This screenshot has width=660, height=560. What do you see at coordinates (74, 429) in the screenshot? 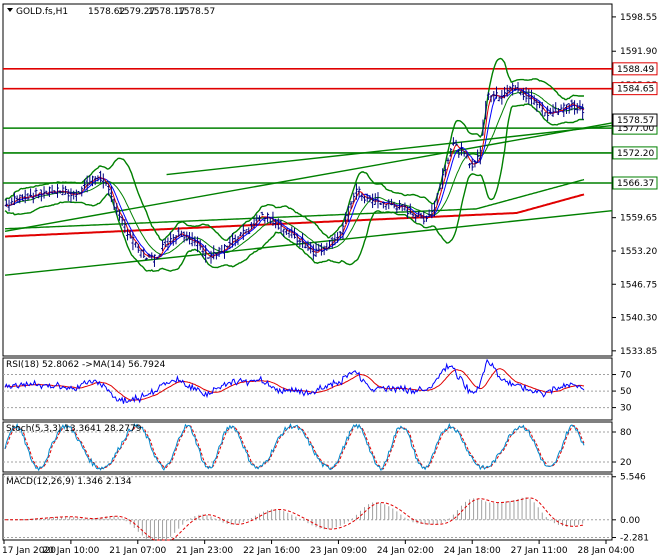
I see `stoch-label: Stoch(5,3,3) 13.3641 28.2779` at bounding box center [74, 429].